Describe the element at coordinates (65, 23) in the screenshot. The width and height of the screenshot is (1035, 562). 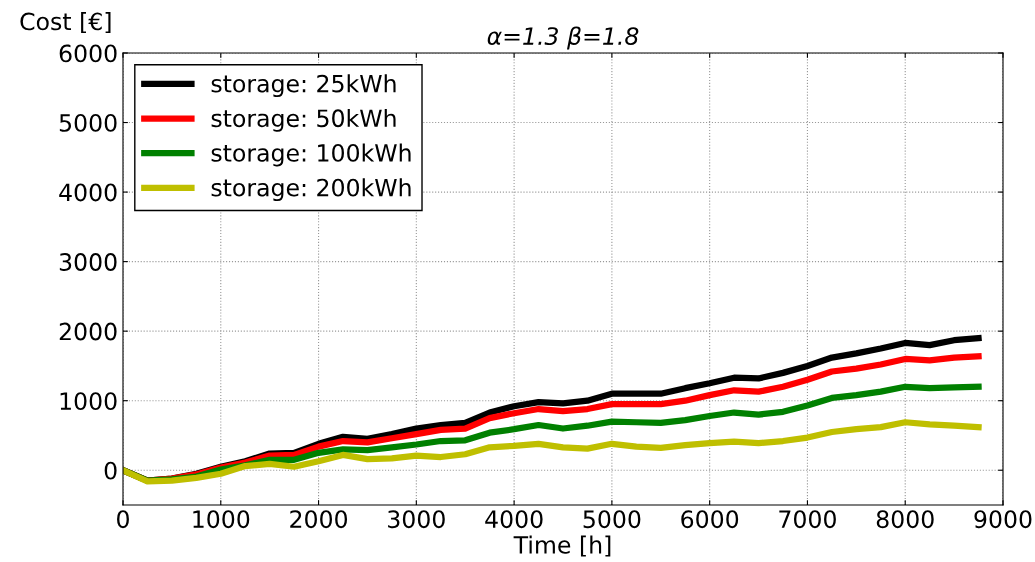
I see `y-axis-title: Cost [€]` at that location.